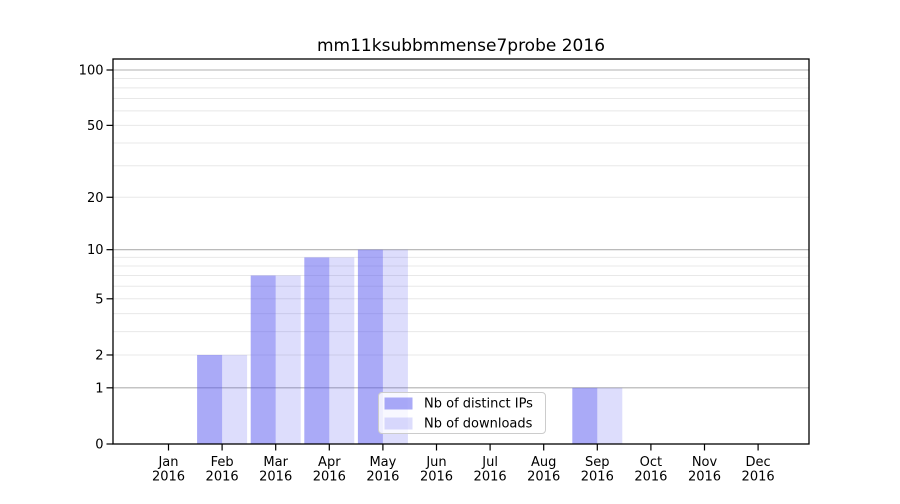 This screenshot has width=900, height=504. Describe the element at coordinates (329, 462) in the screenshot. I see `x-tick-label-month: Apr` at that location.